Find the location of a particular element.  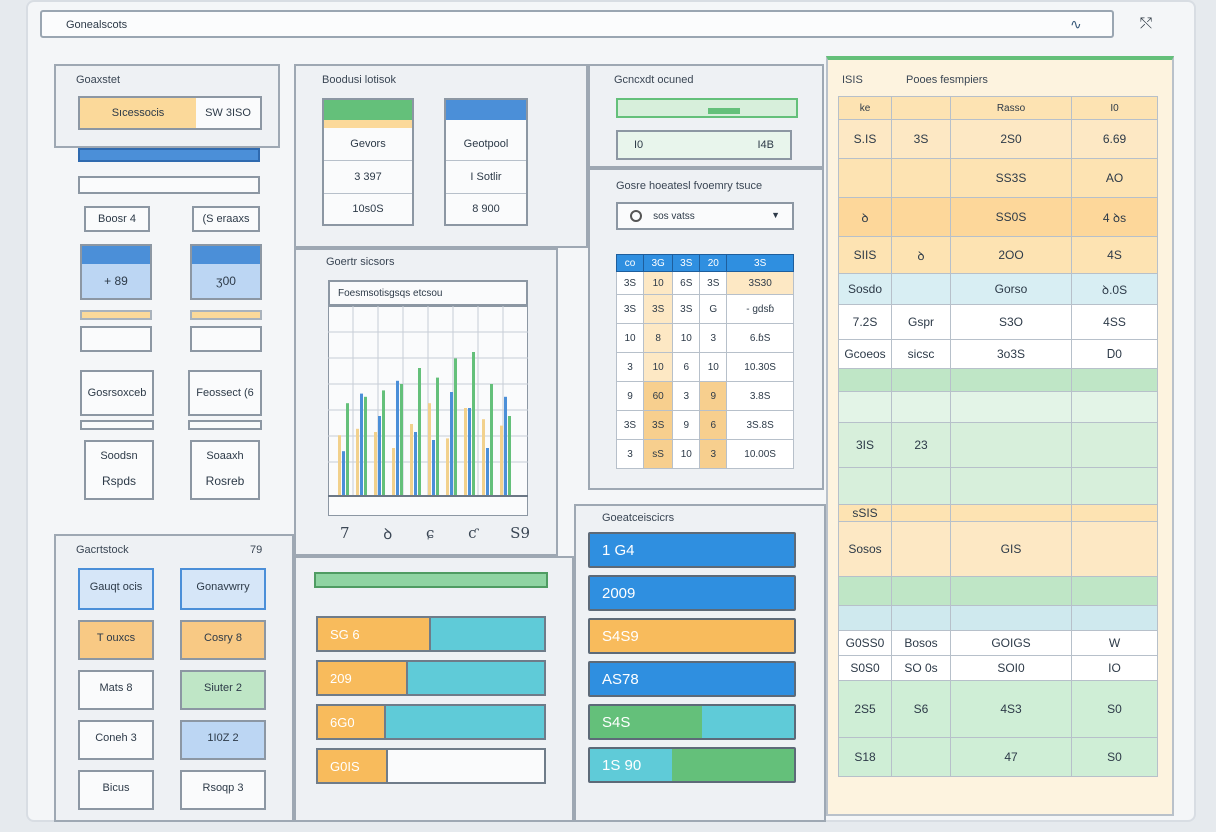

progress-row: SG 6 is located at coordinates (431, 634).